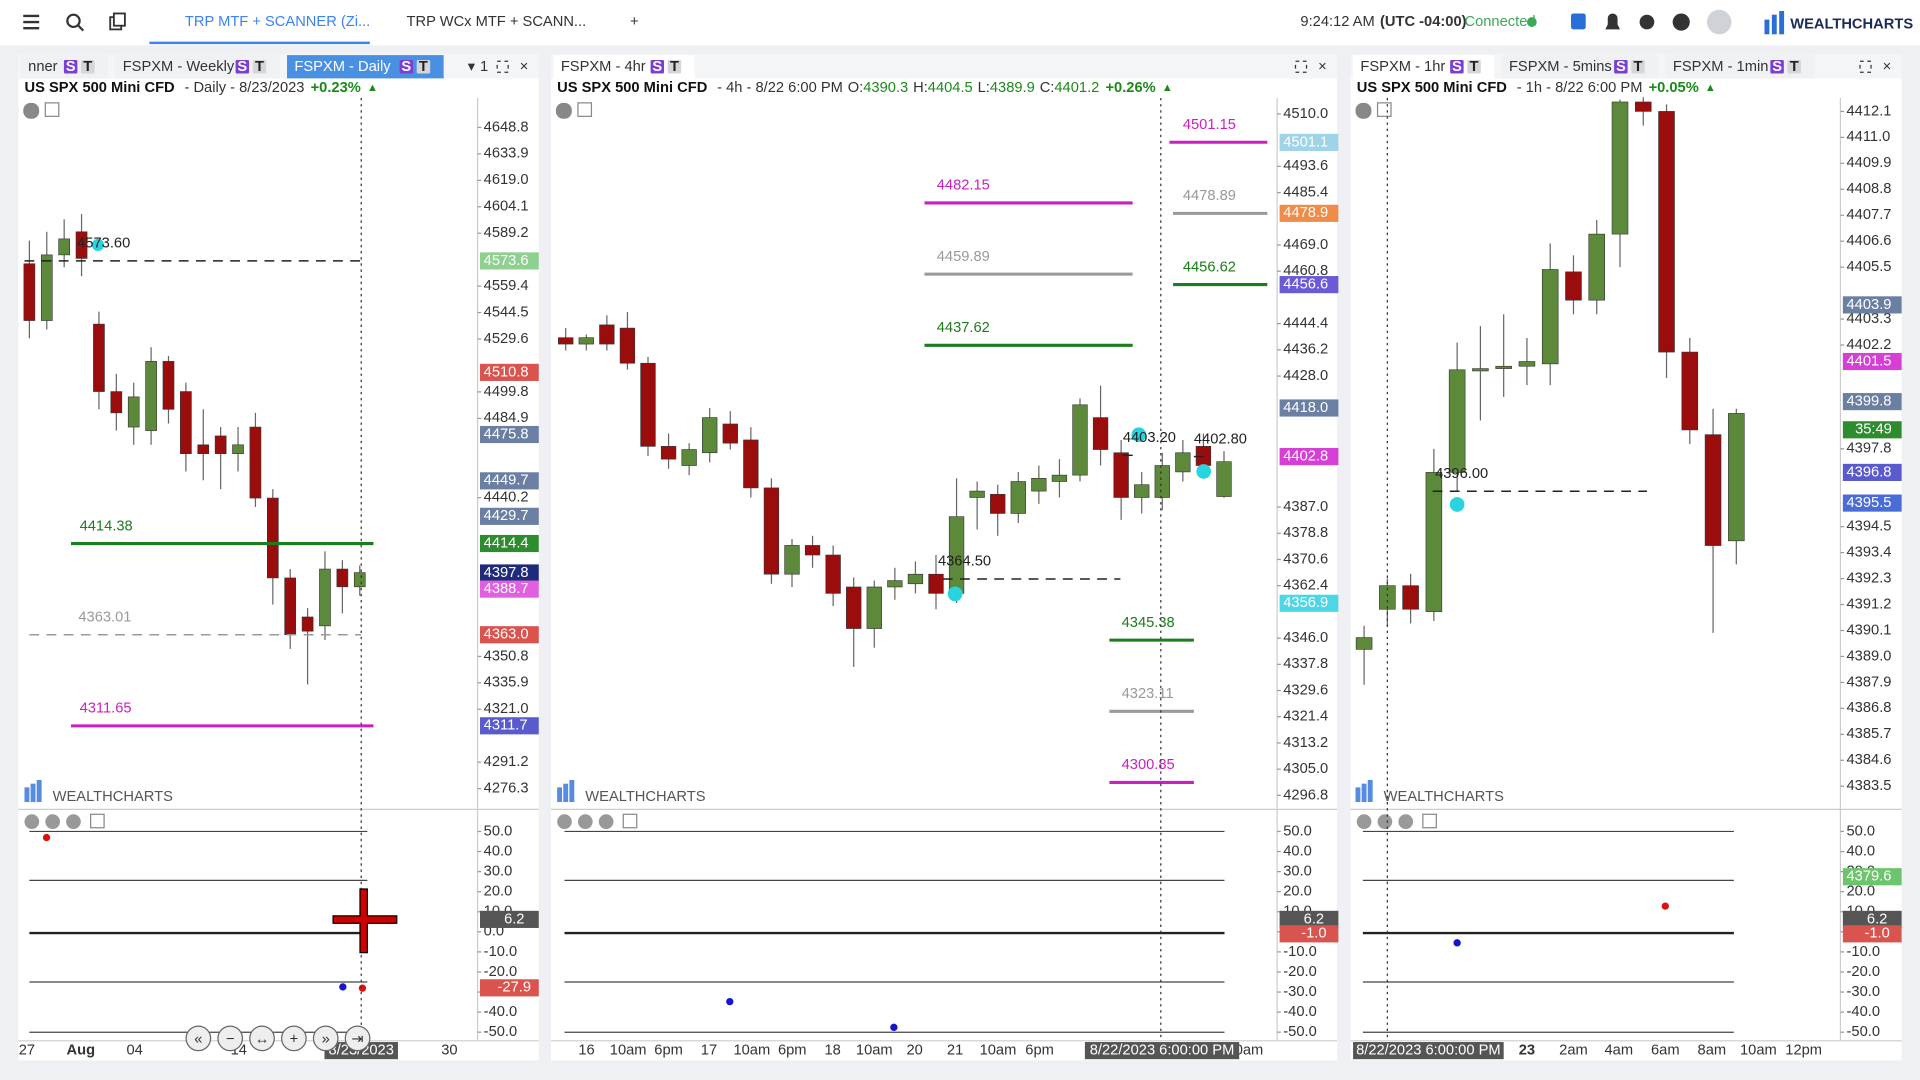  Describe the element at coordinates (1130, 88) in the screenshot. I see `change: +0.26%` at that location.